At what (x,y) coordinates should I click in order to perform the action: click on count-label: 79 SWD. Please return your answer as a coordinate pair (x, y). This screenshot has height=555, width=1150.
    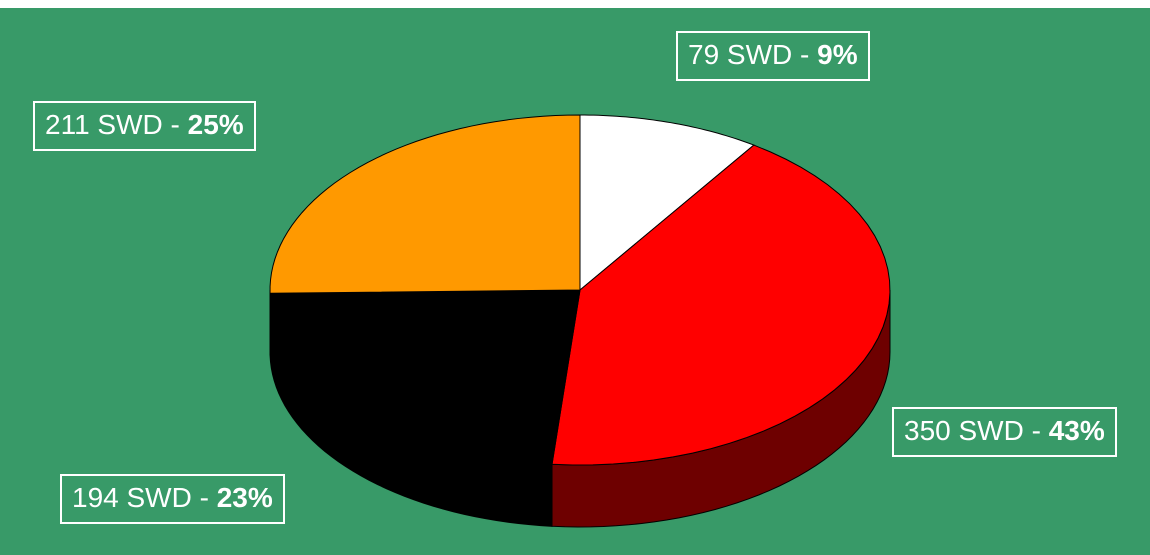
    Looking at the image, I should click on (740, 54).